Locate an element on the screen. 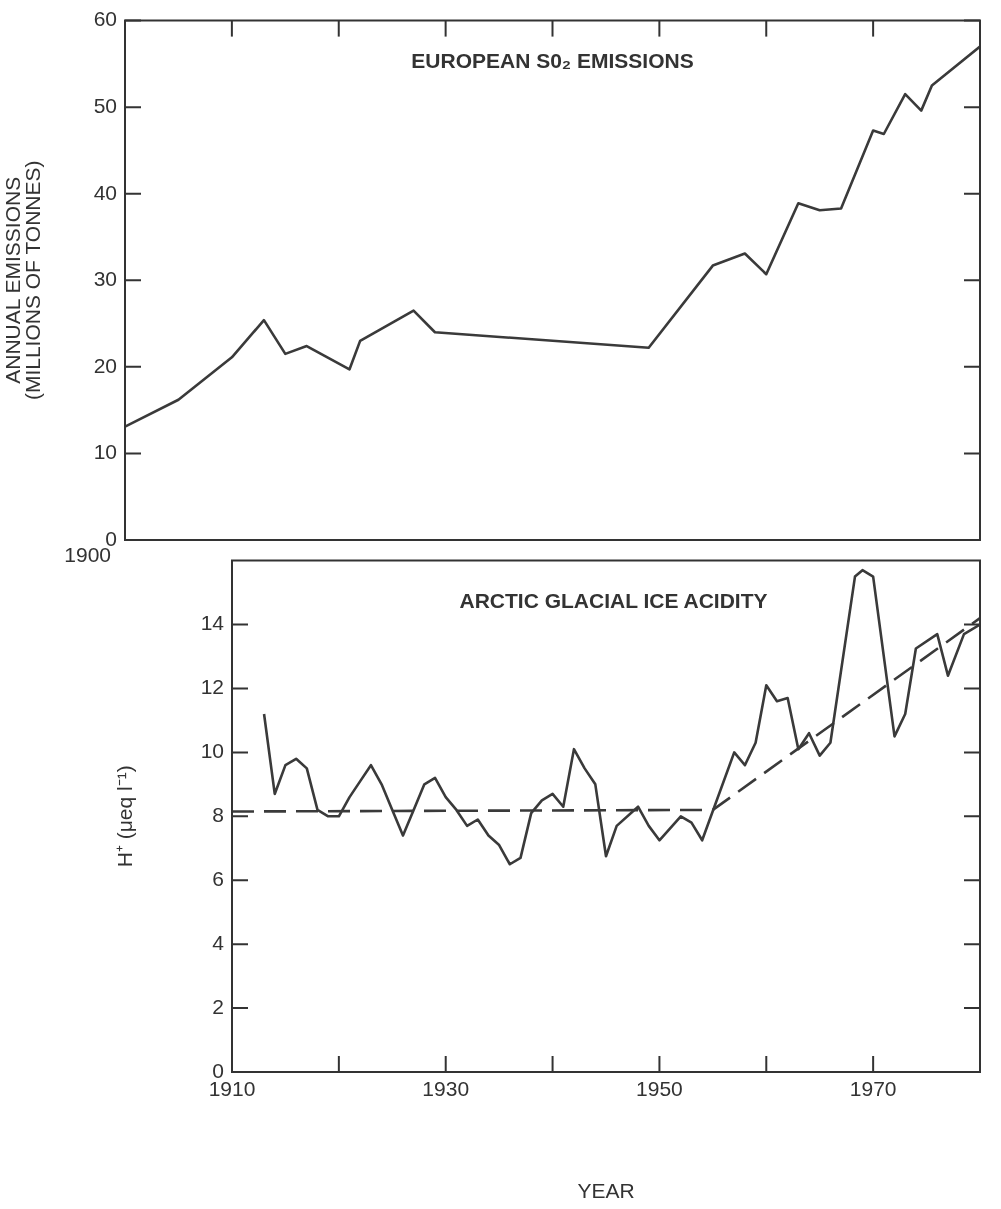 Image resolution: width=1001 pixels, height=1209 pixels. y-tick-label: 20 is located at coordinates (105, 365).